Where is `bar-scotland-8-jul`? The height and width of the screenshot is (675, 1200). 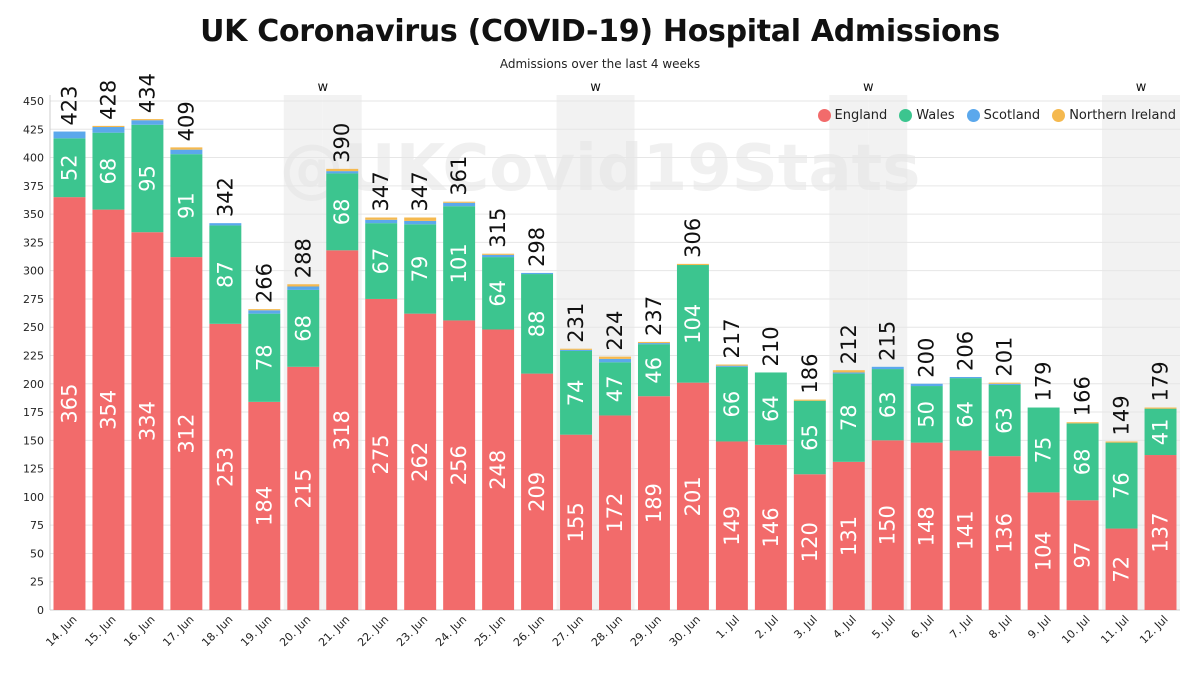
bar-scotland-8-jul is located at coordinates (1004, 384).